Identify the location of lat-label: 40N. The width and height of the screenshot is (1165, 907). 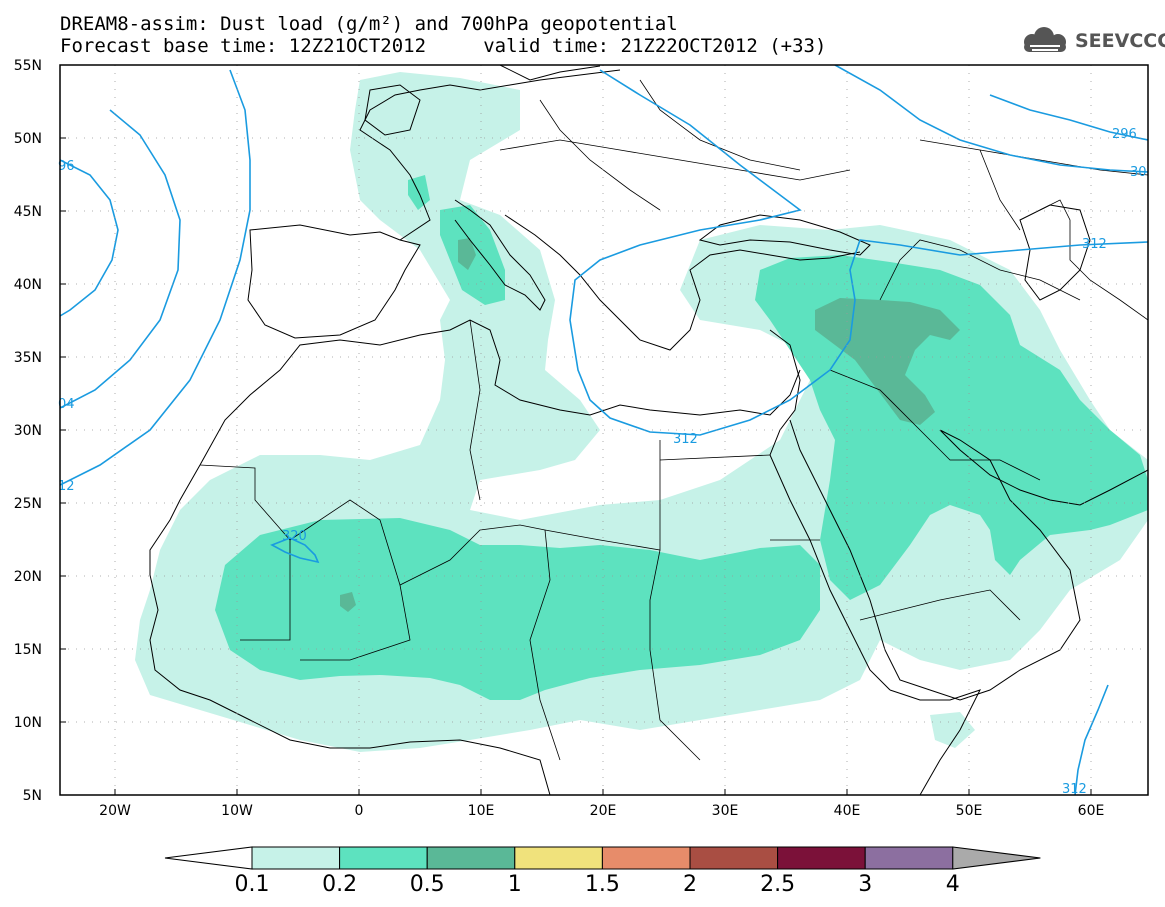
(28, 285).